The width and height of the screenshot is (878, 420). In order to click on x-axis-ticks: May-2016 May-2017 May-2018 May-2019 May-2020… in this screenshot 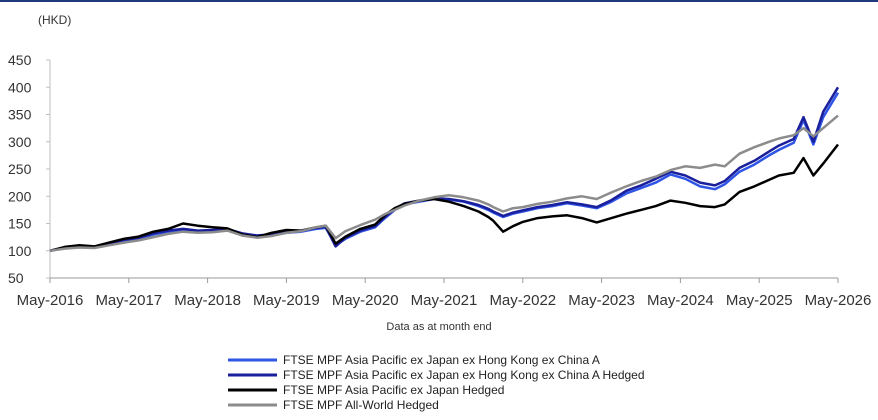, I will do `click(444, 293)`.